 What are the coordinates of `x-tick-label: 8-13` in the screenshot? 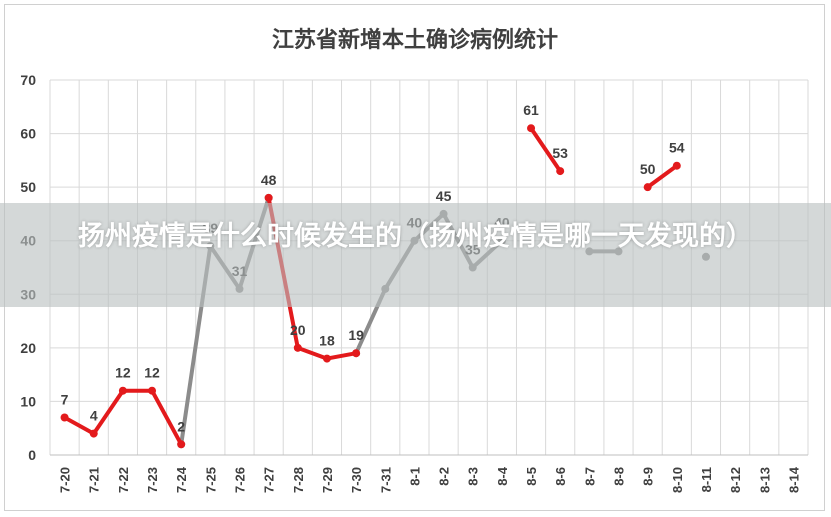 It's located at (764, 480).